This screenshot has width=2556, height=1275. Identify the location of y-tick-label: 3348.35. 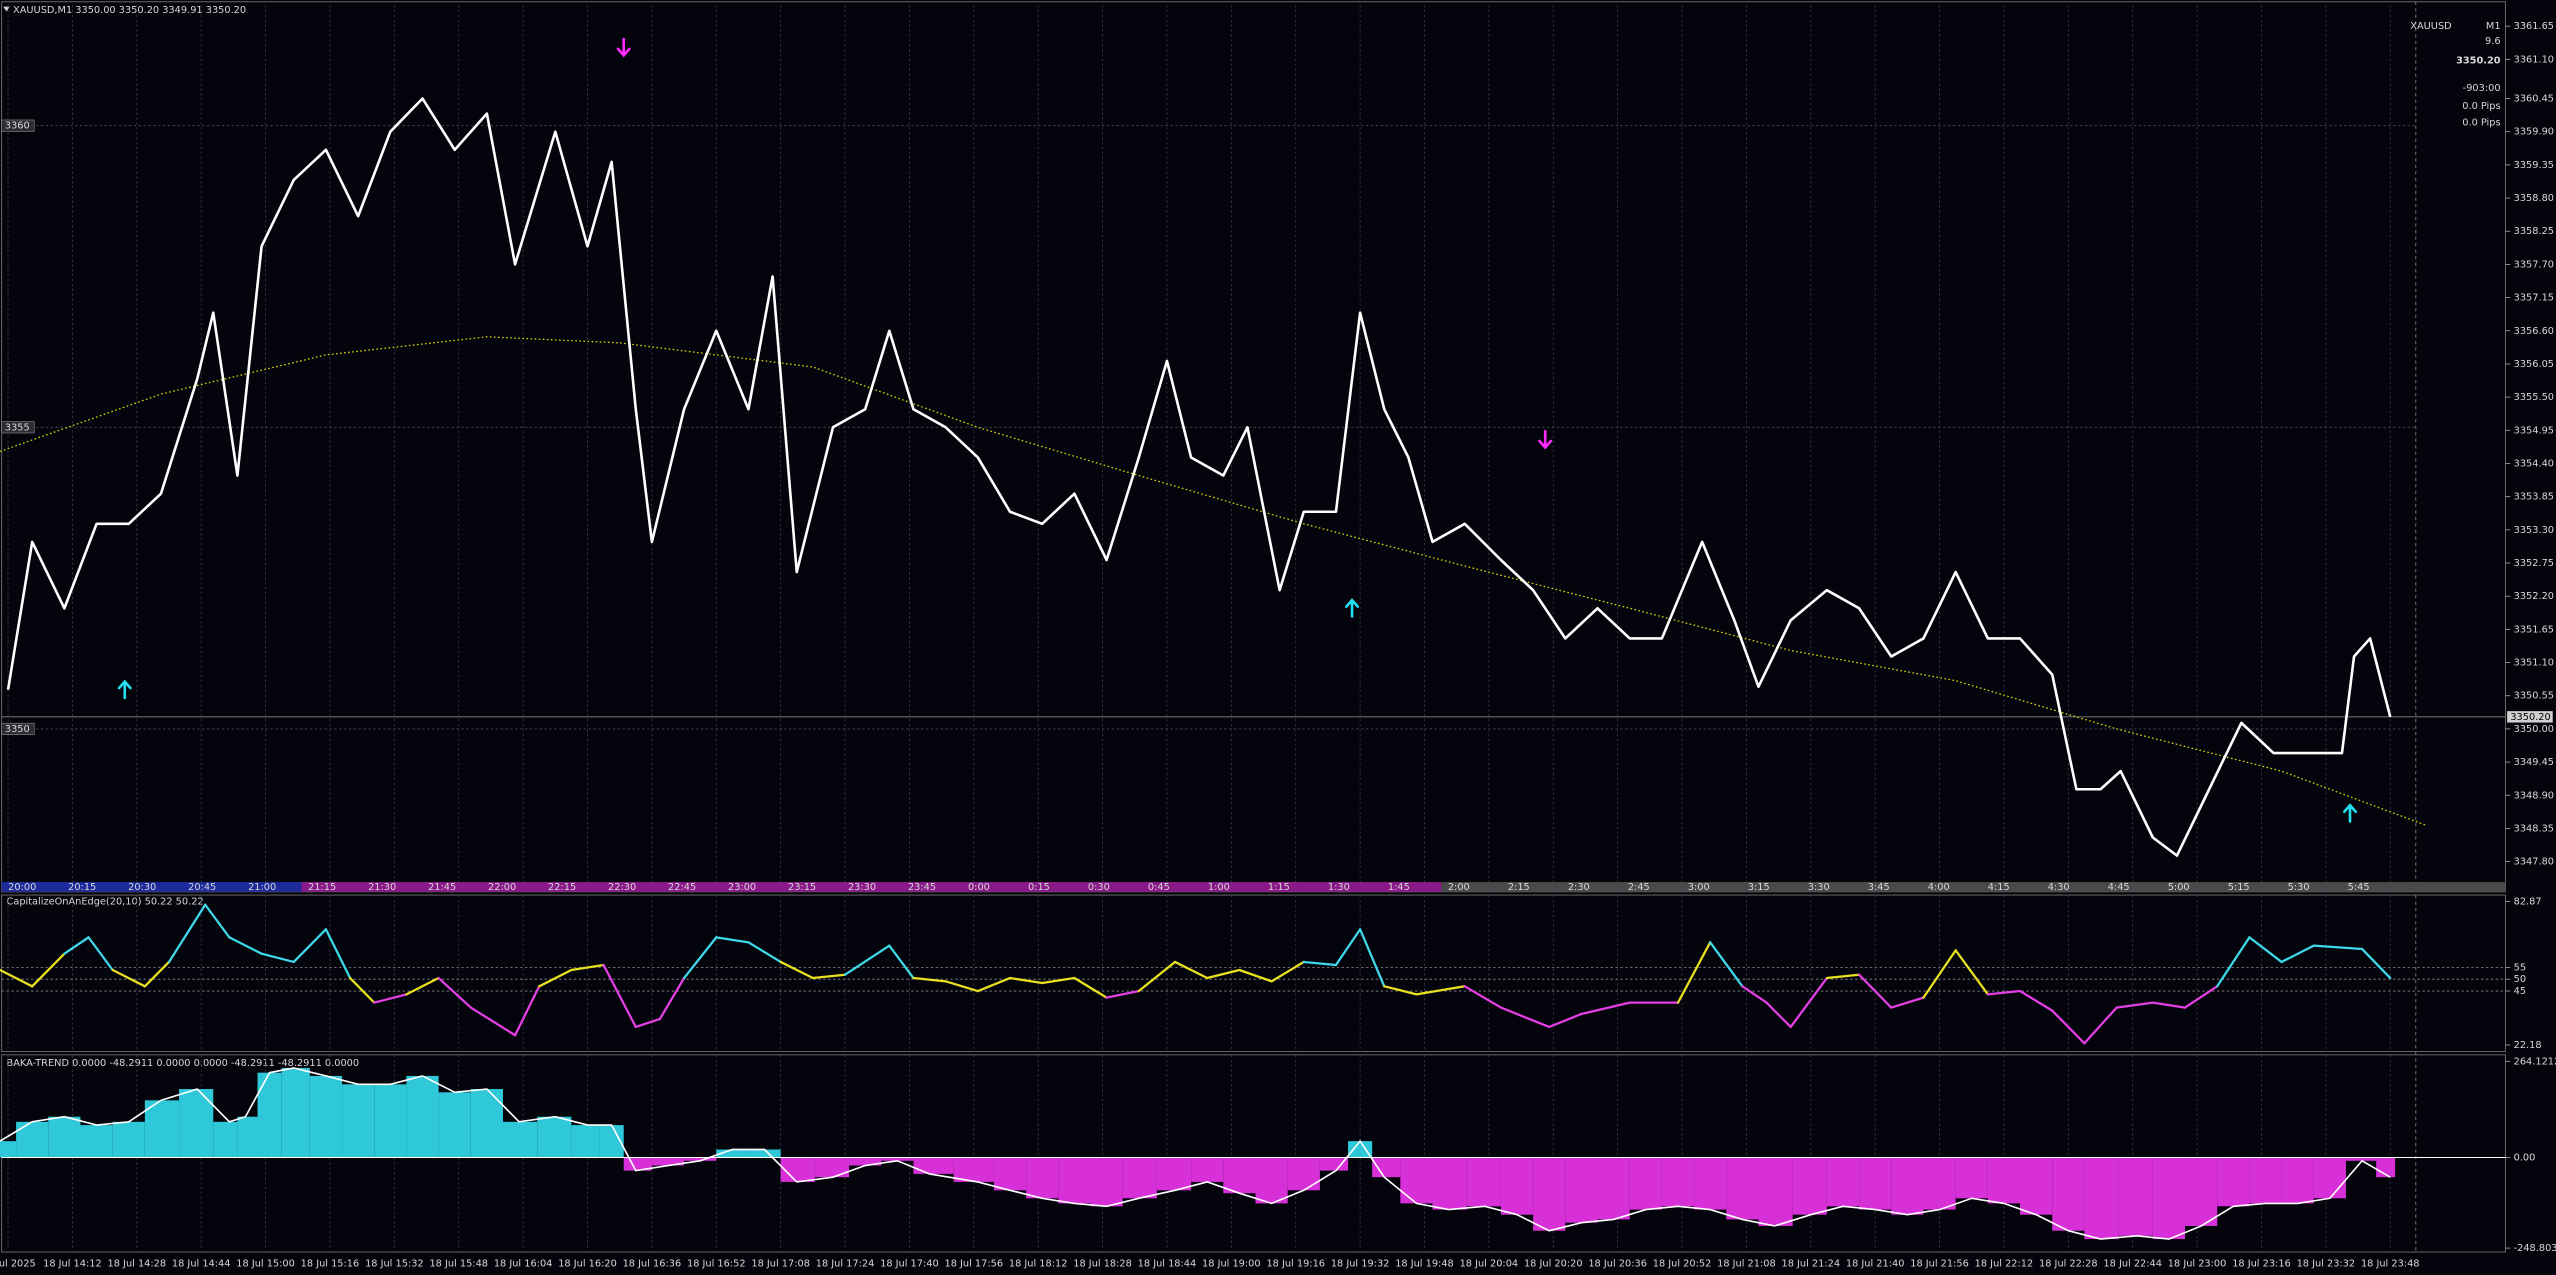
(2534, 828).